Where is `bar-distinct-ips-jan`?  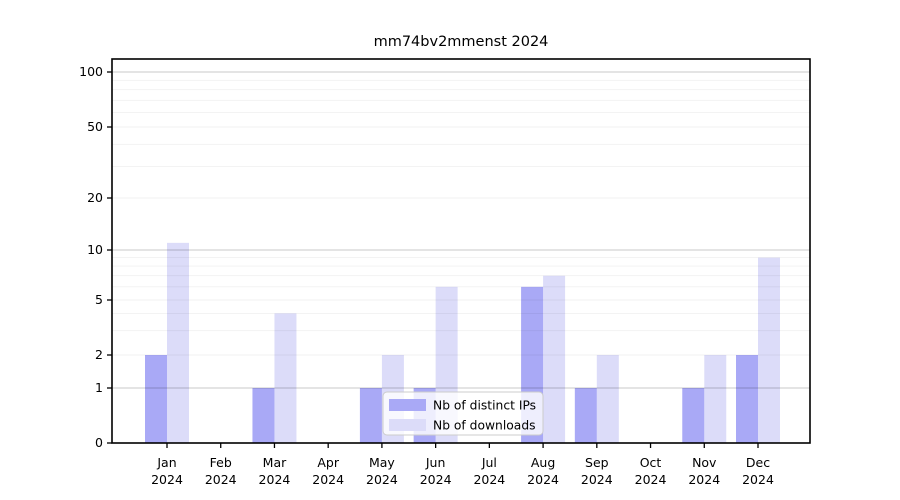 bar-distinct-ips-jan is located at coordinates (156, 399).